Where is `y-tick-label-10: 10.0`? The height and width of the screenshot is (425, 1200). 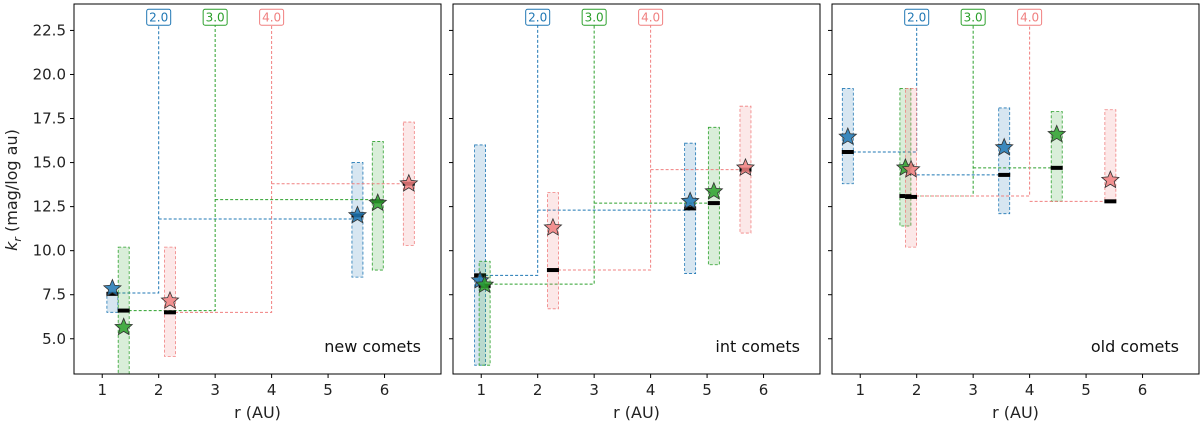
y-tick-label-10: 10.0 is located at coordinates (49, 251).